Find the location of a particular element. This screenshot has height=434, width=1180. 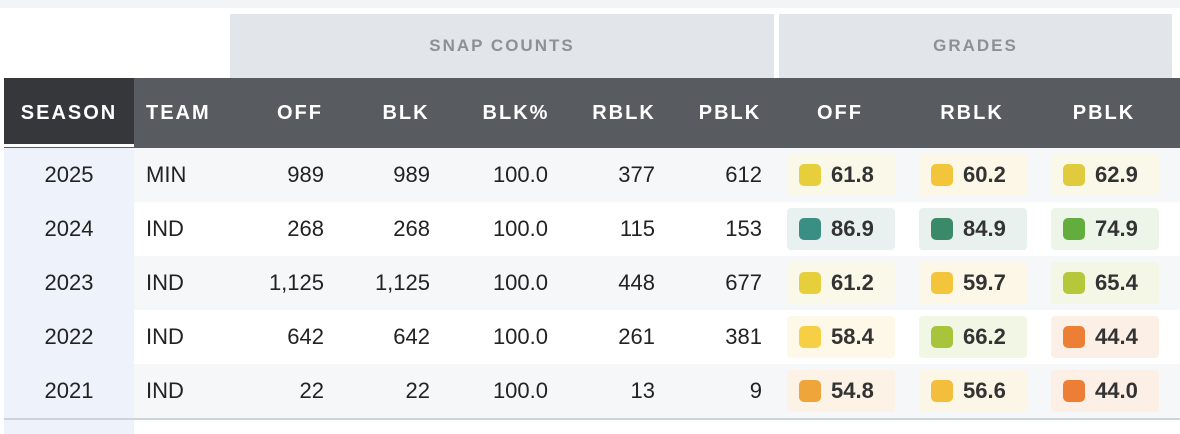

grade-off-badge: 86.9 is located at coordinates (841, 229).